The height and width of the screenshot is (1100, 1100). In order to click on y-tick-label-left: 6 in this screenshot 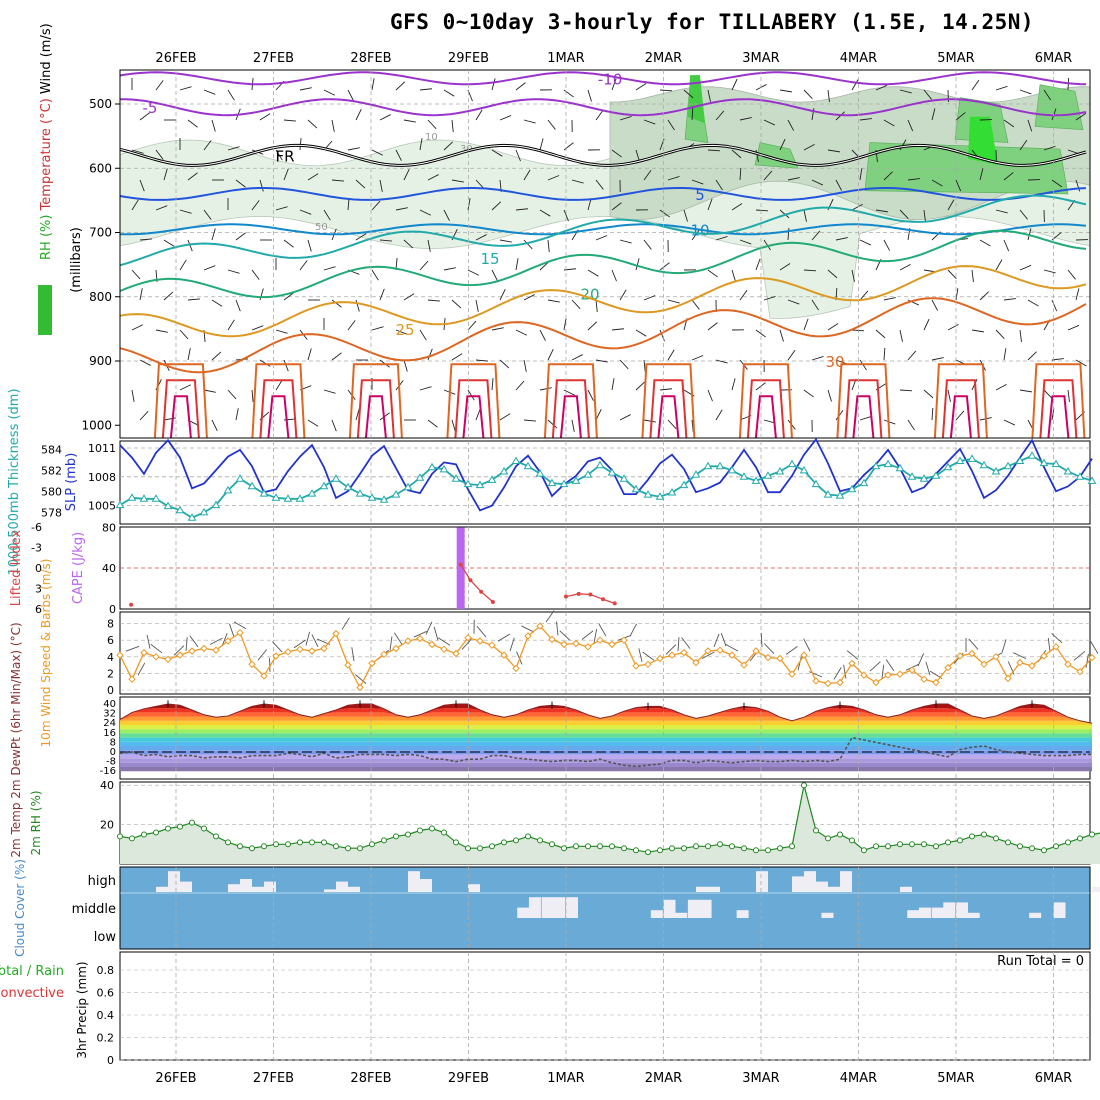, I will do `click(38, 609)`.